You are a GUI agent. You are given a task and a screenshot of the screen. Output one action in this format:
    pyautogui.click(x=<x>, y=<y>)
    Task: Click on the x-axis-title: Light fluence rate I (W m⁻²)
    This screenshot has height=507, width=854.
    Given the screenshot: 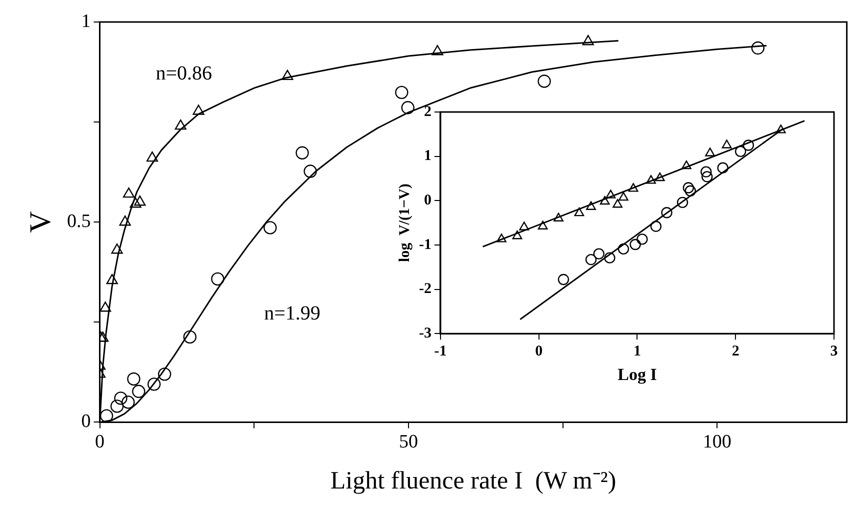 What is the action you would take?
    pyautogui.click(x=473, y=481)
    